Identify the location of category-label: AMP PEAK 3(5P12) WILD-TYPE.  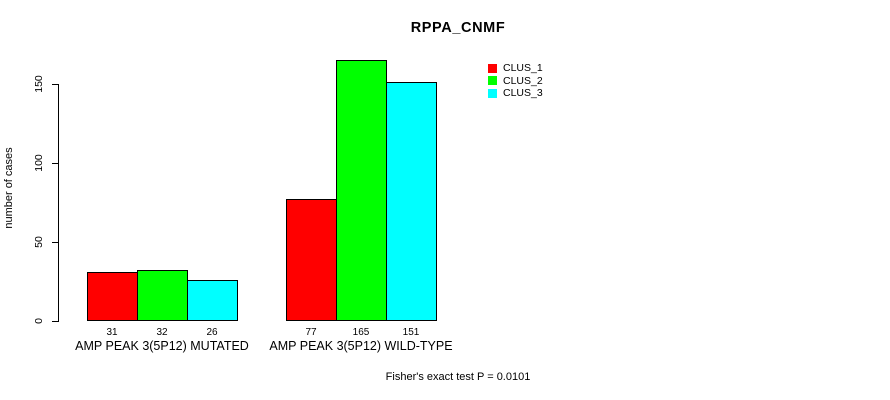
(361, 346).